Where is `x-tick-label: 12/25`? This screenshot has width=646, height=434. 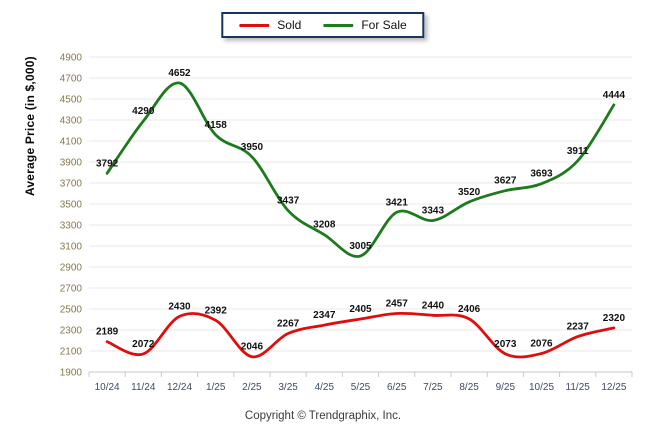
x-tick-label: 12/25 is located at coordinates (613, 387).